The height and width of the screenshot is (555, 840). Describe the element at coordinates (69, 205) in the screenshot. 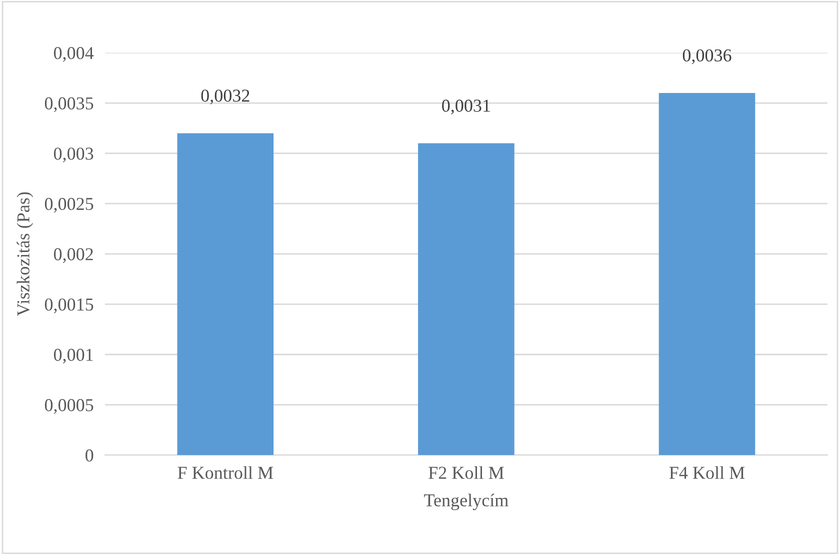

I see `y-tick-label: 0,0025` at that location.